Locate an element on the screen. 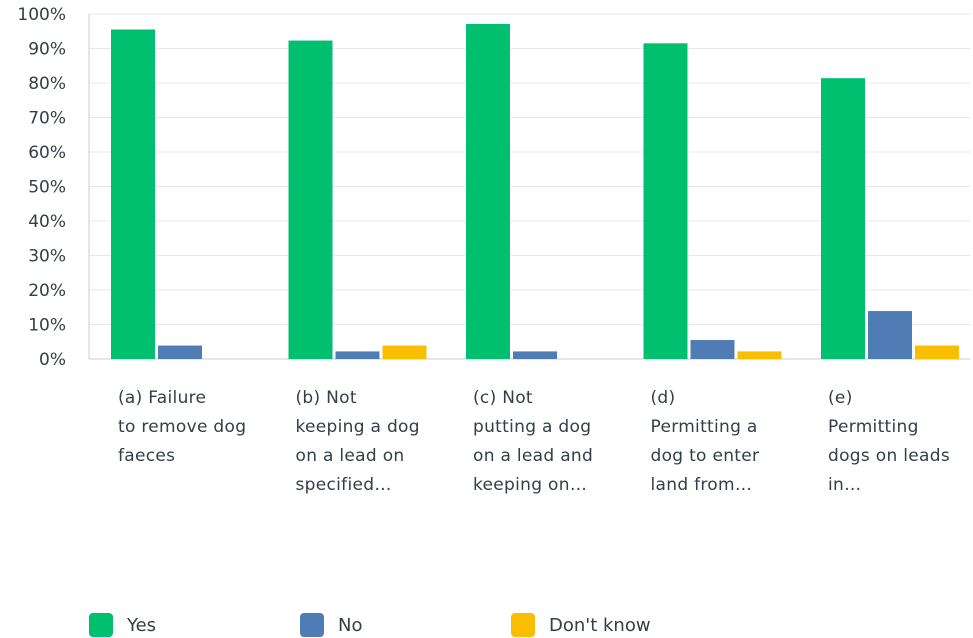 The width and height of the screenshot is (973, 638). y-tick-label: 20% is located at coordinates (47, 291).